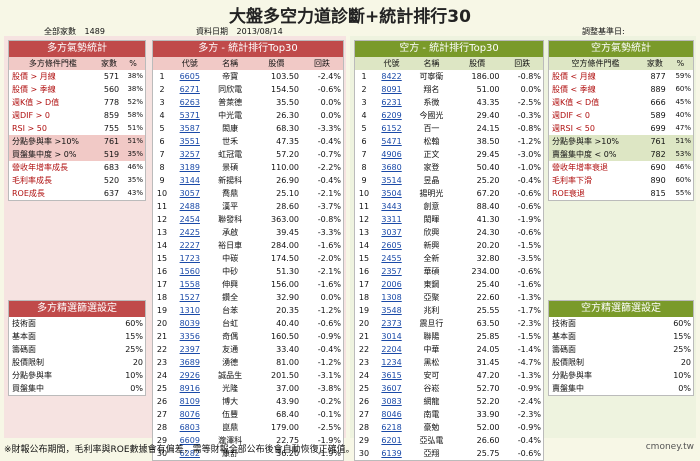  I want to click on stock-code-link: 3014, so click(391, 336).